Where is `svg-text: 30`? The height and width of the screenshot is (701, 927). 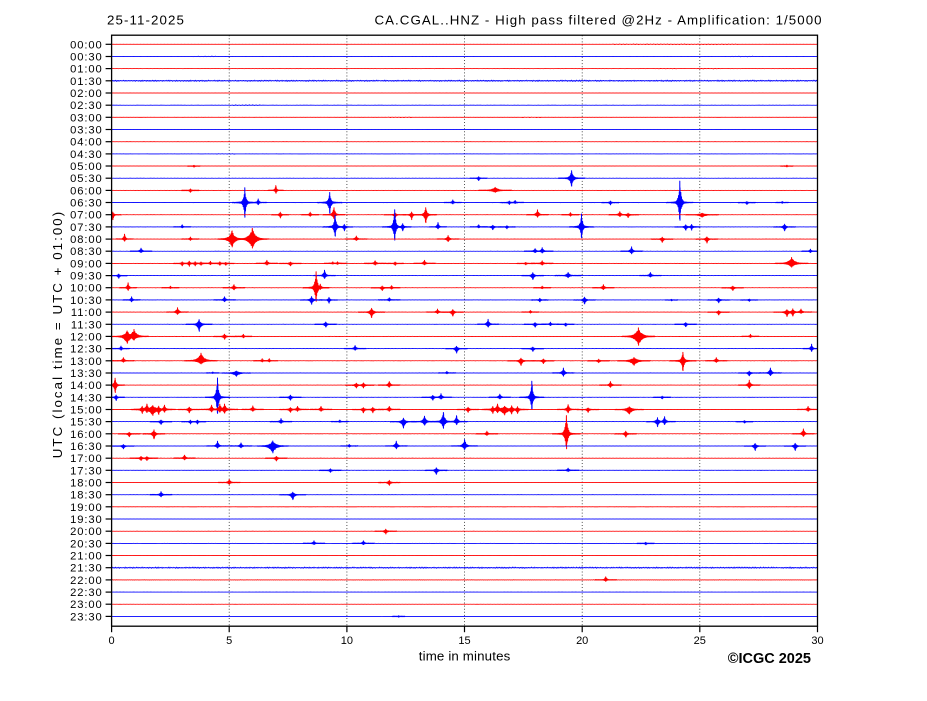
svg-text: 30 is located at coordinates (817, 641).